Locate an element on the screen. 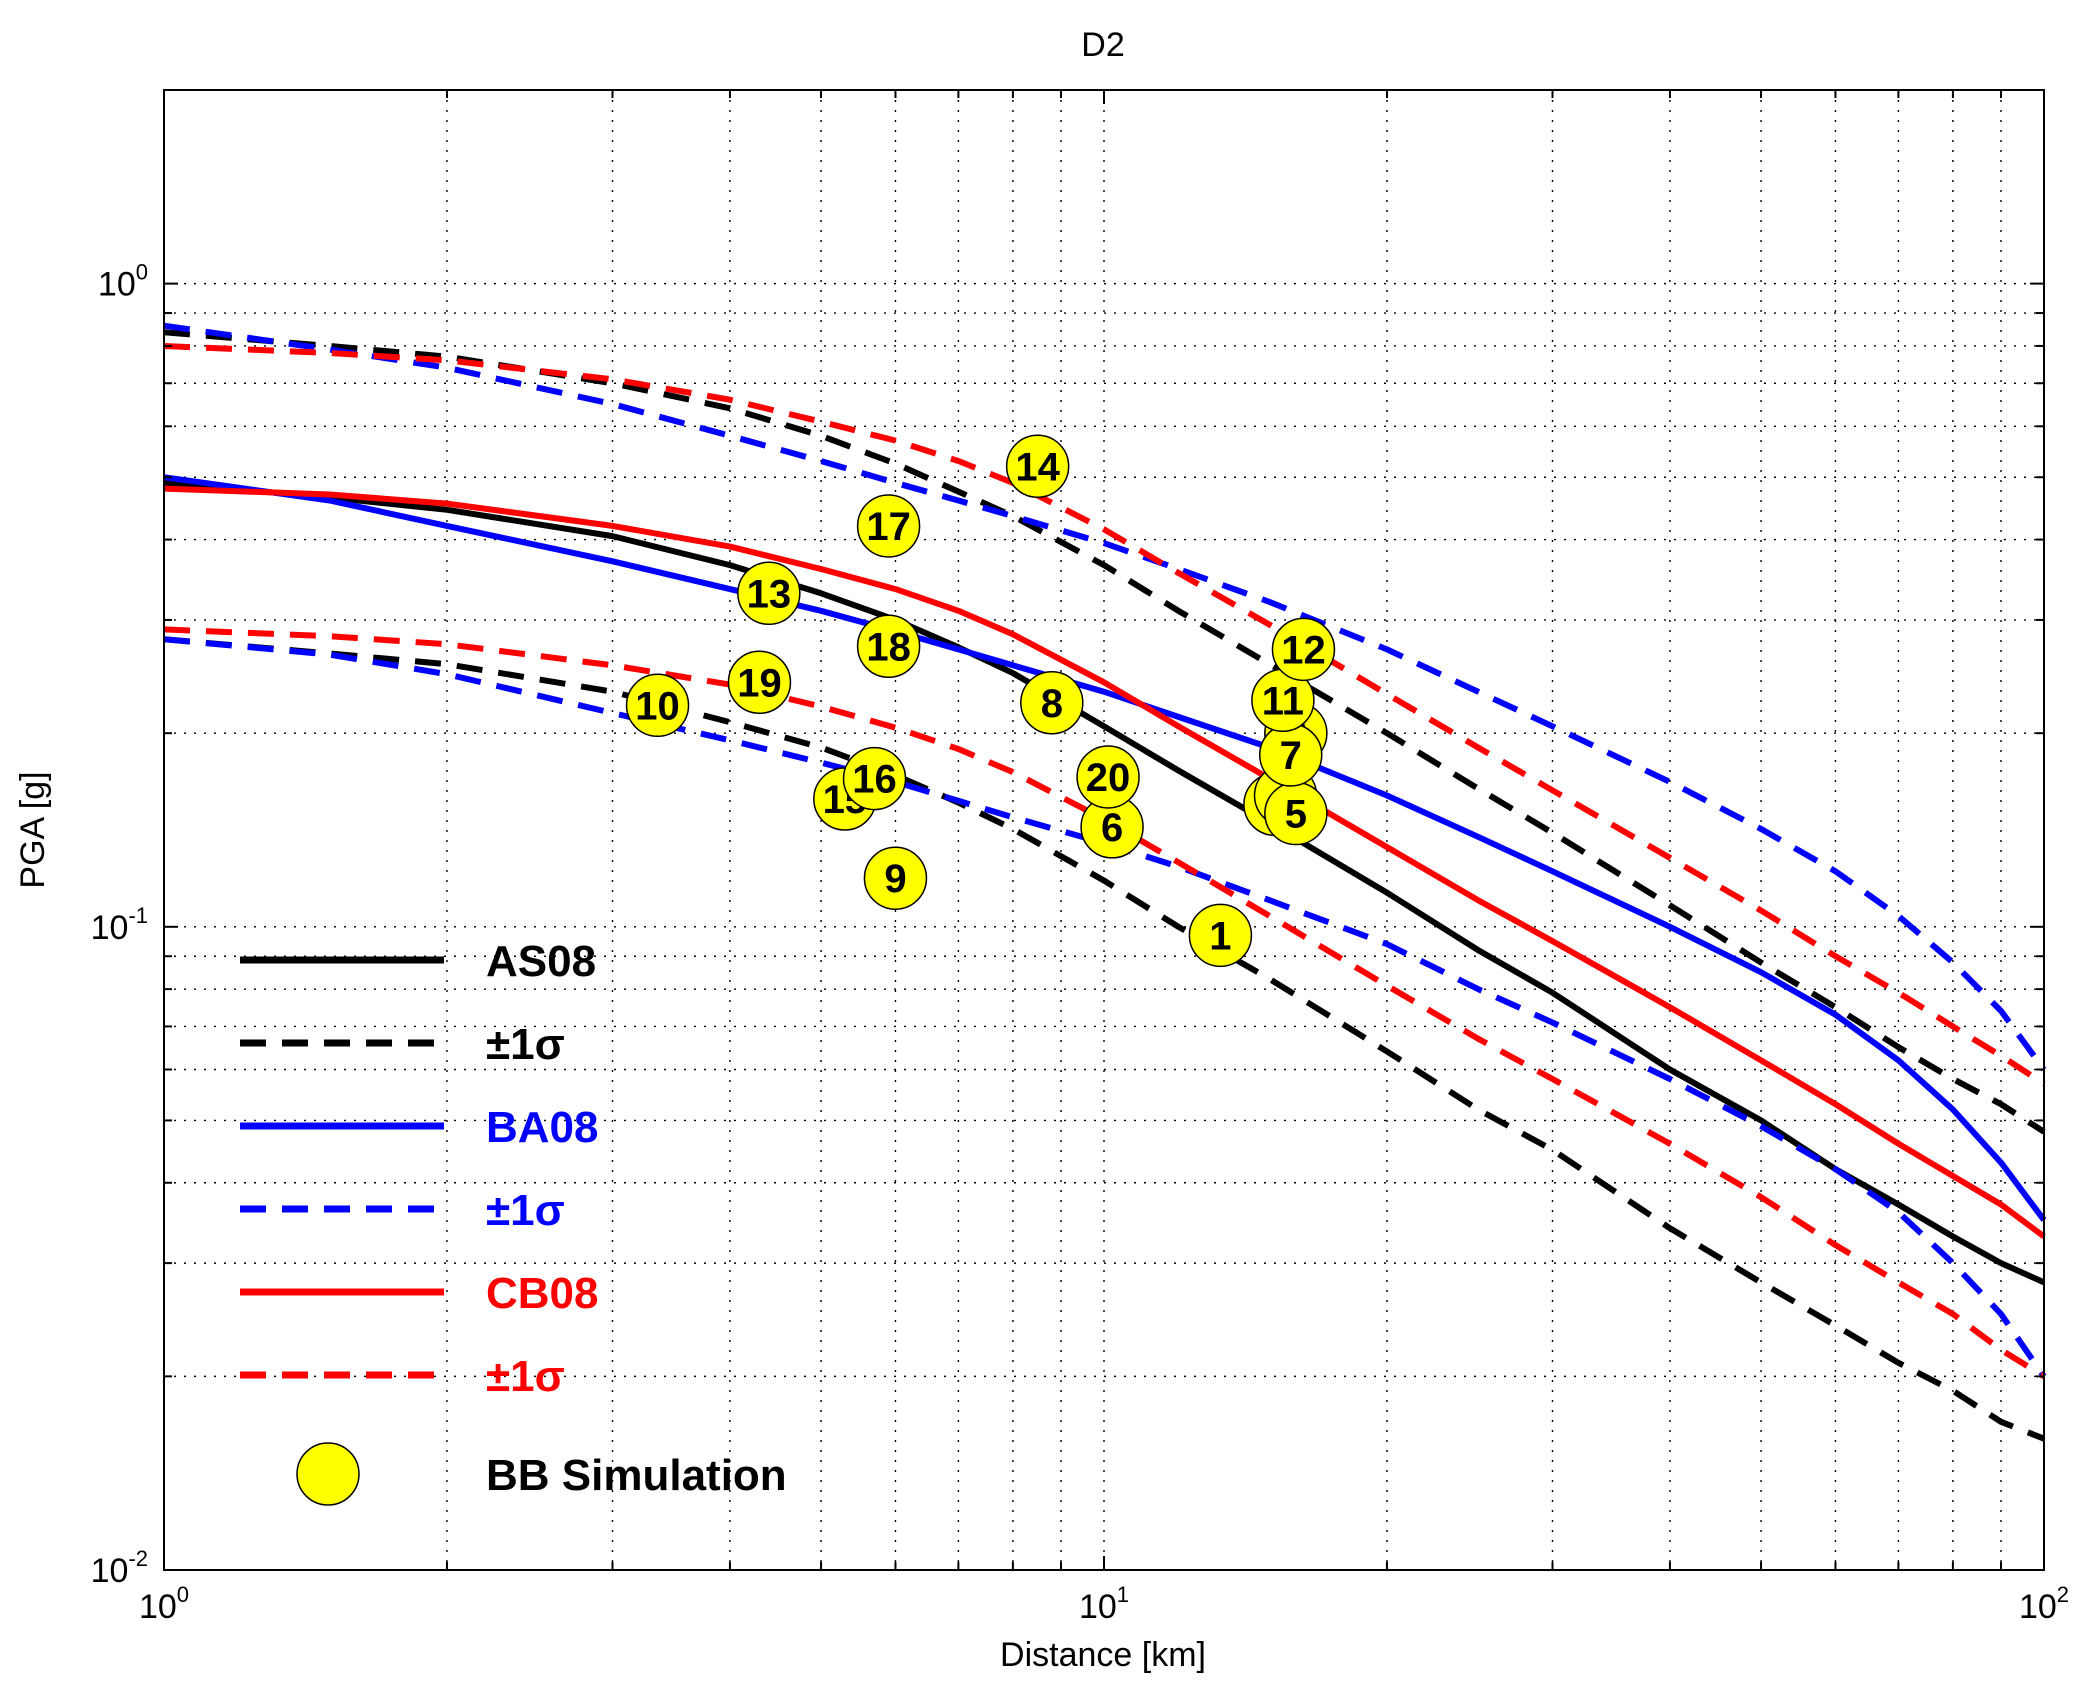 The width and height of the screenshot is (2089, 1700). point-label: 6 is located at coordinates (1112, 828).